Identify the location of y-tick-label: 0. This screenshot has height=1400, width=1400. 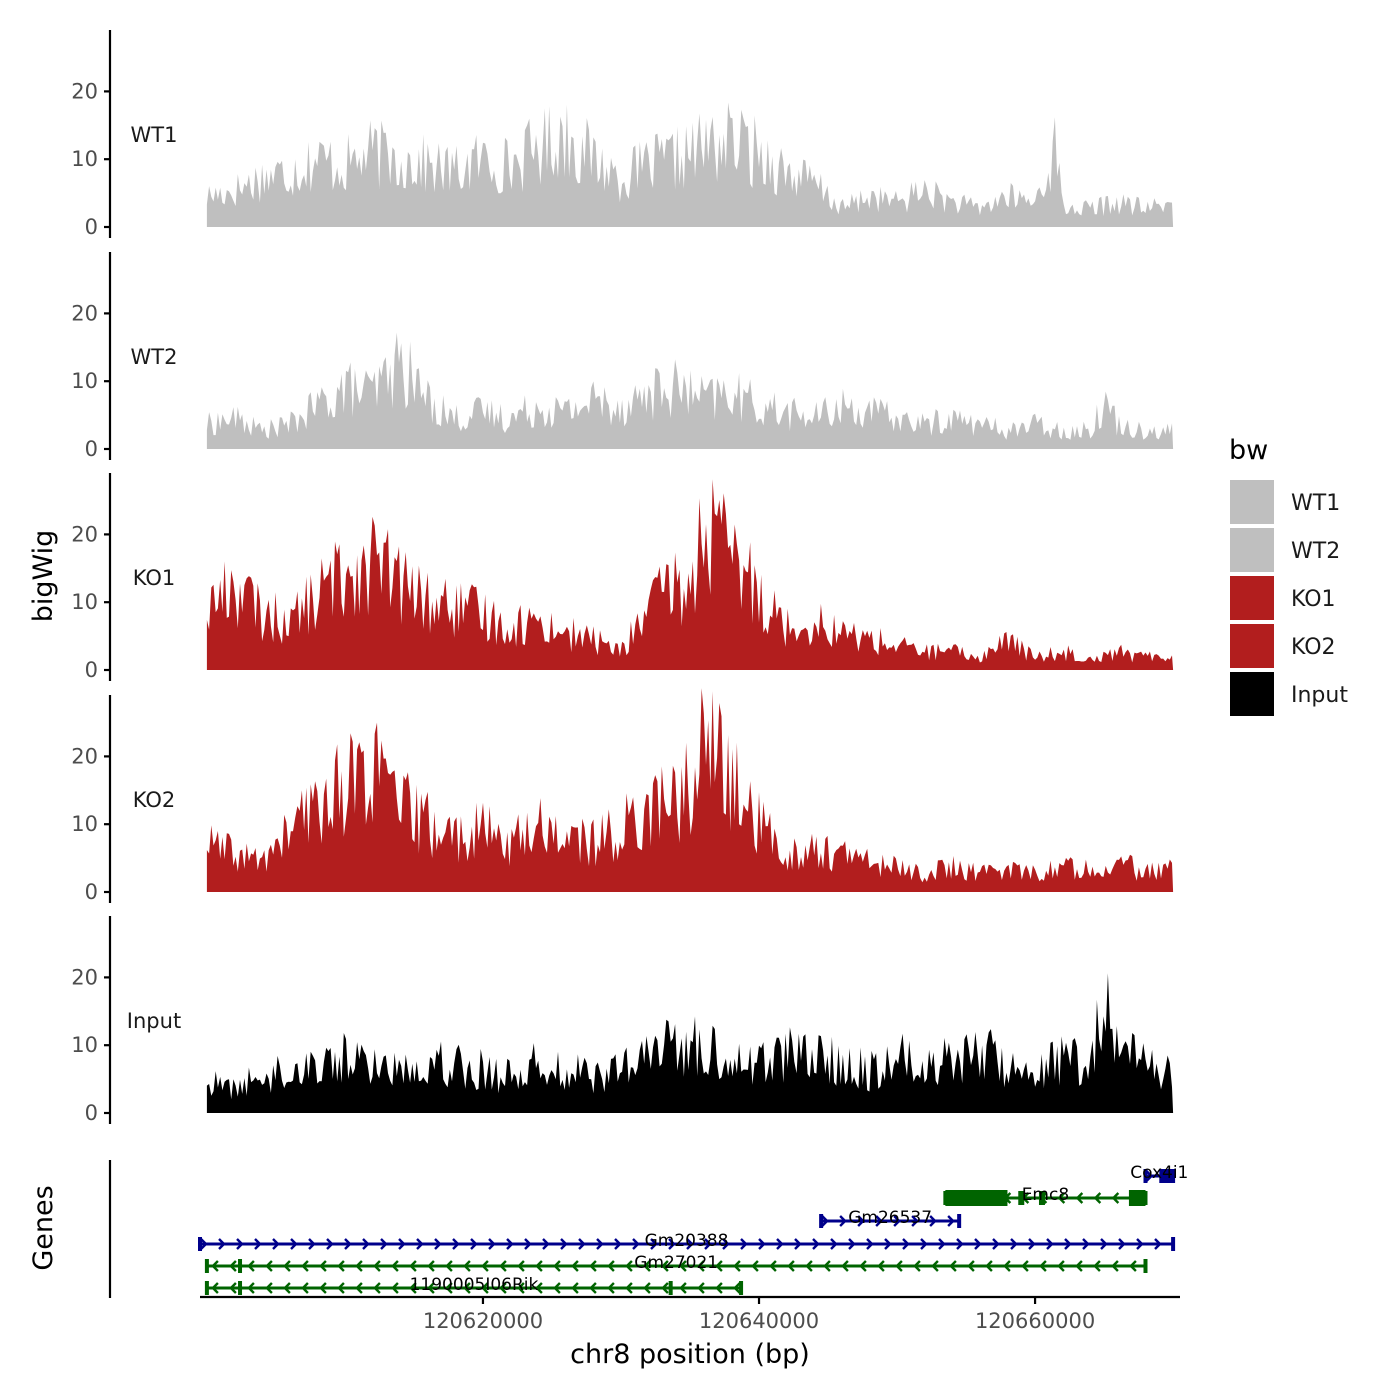
(91, 1113).